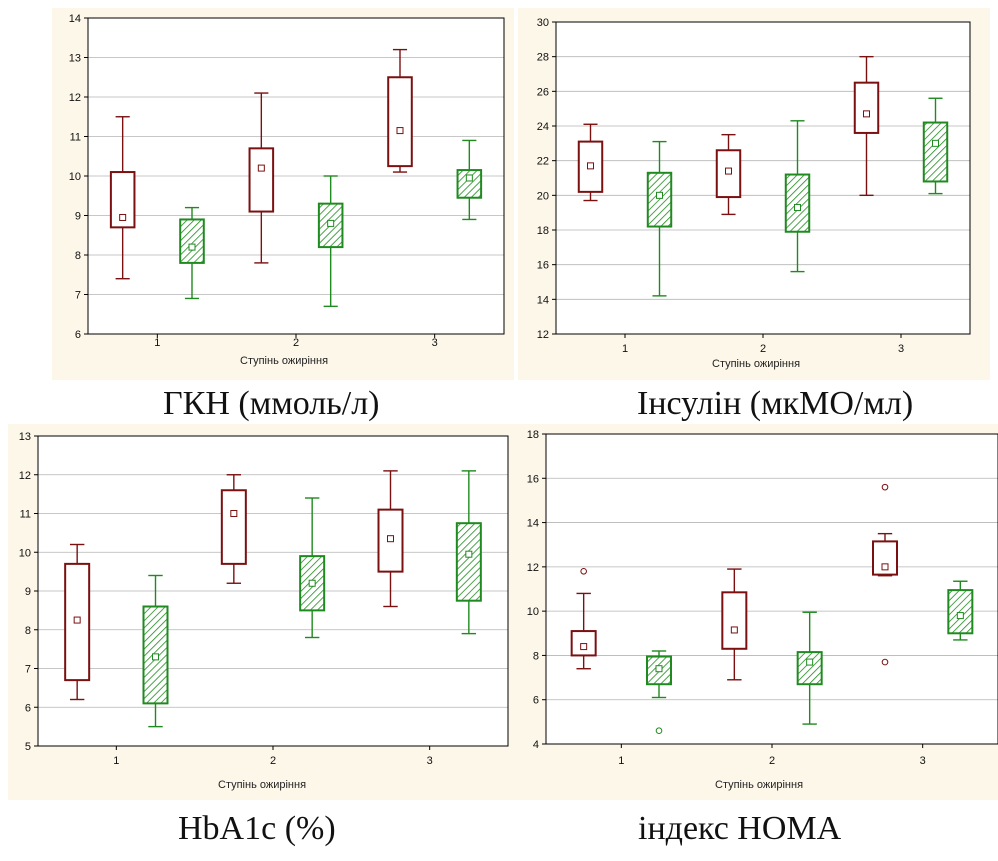 Image resolution: width=998 pixels, height=861 pixels. What do you see at coordinates (28, 592) in the screenshot?
I see `y-tick-label: 9` at bounding box center [28, 592].